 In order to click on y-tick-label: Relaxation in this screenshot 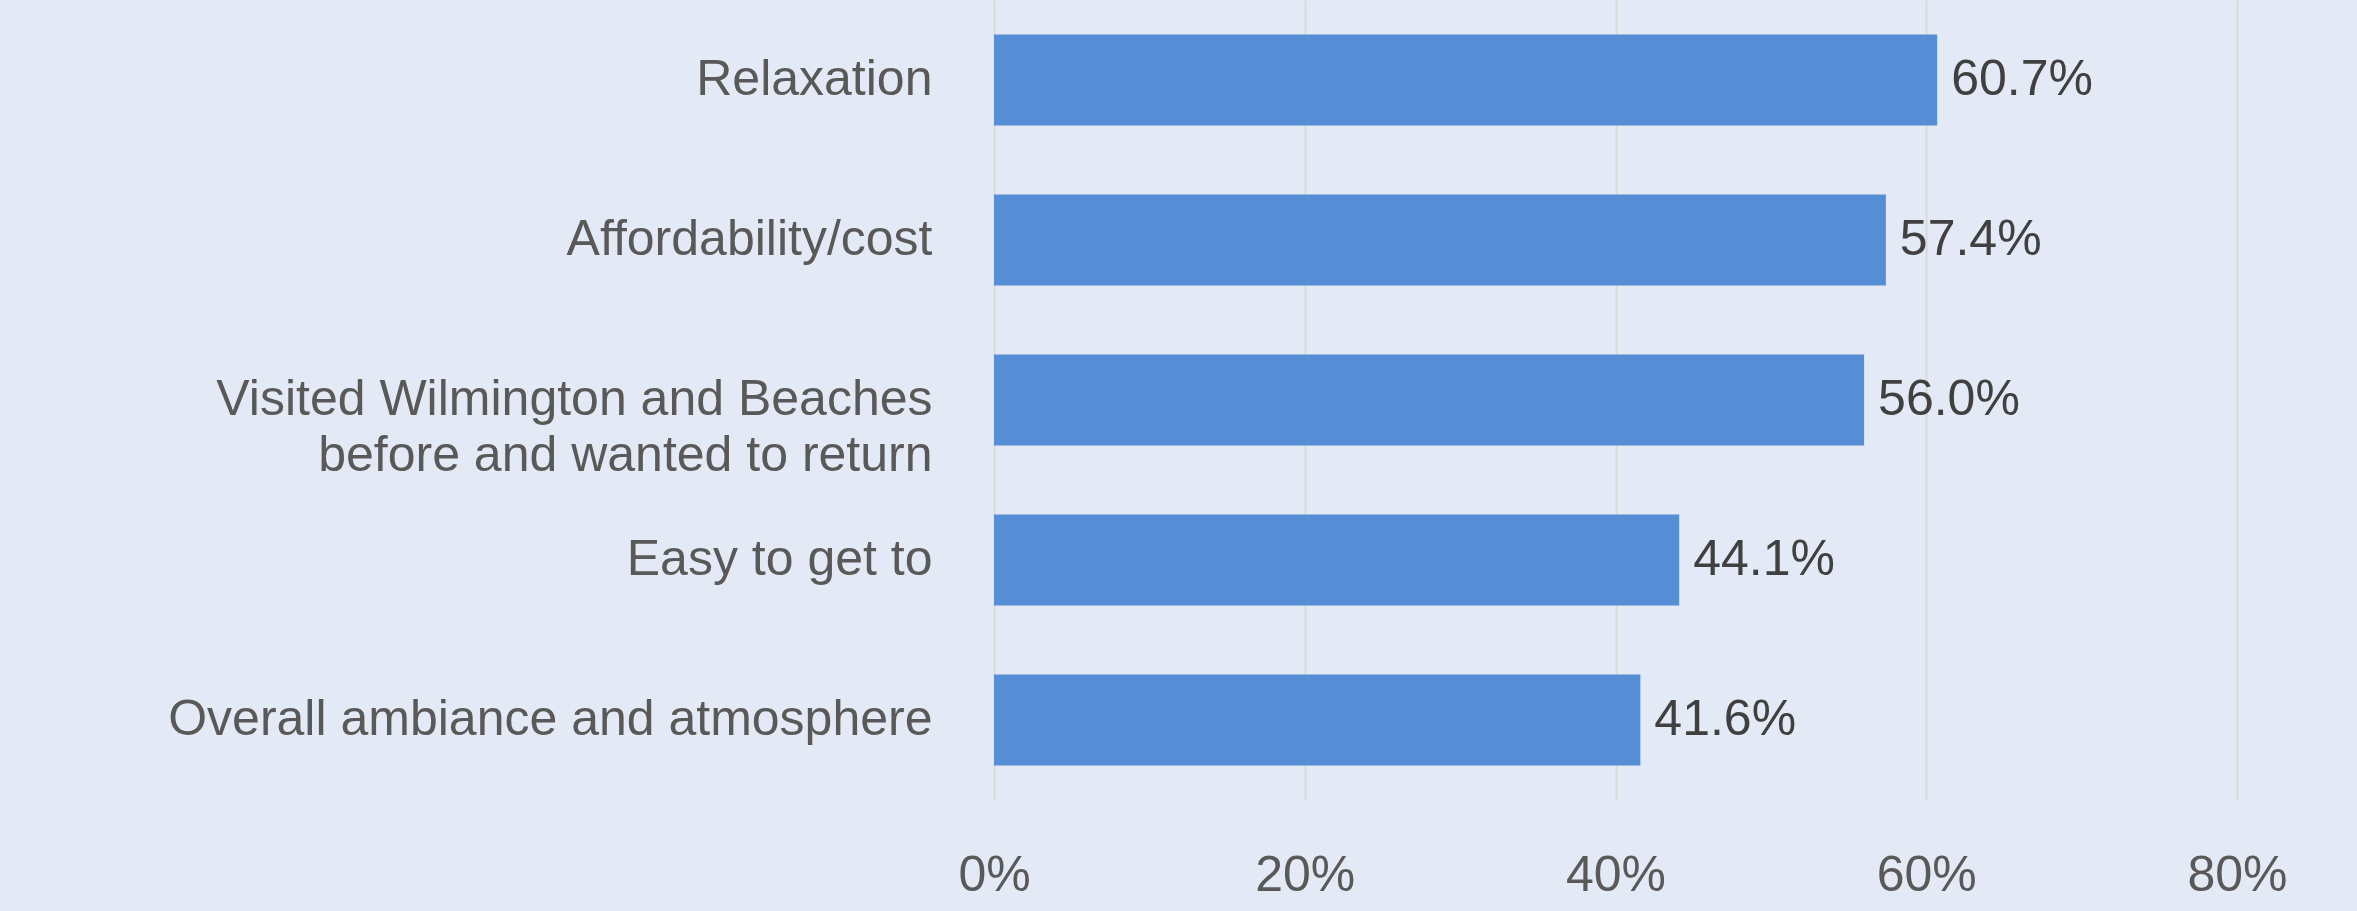, I will do `click(814, 78)`.